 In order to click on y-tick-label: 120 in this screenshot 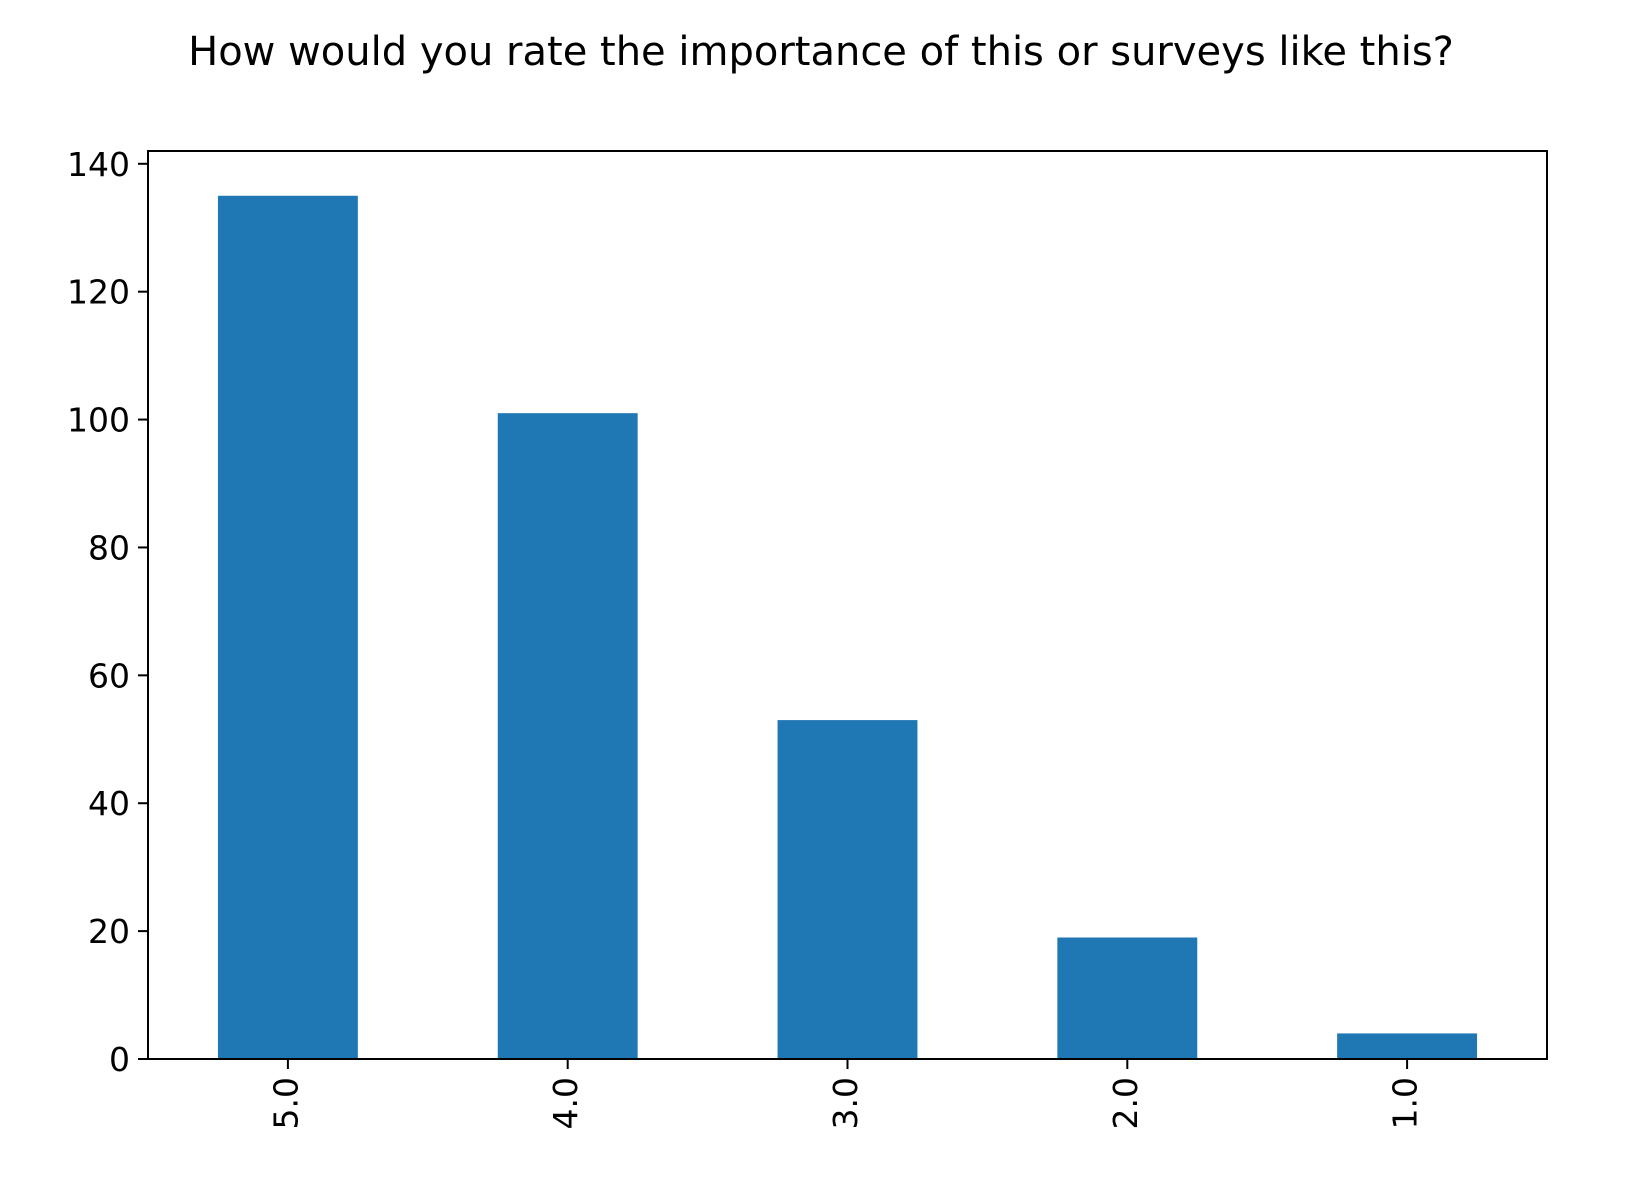, I will do `click(98, 292)`.